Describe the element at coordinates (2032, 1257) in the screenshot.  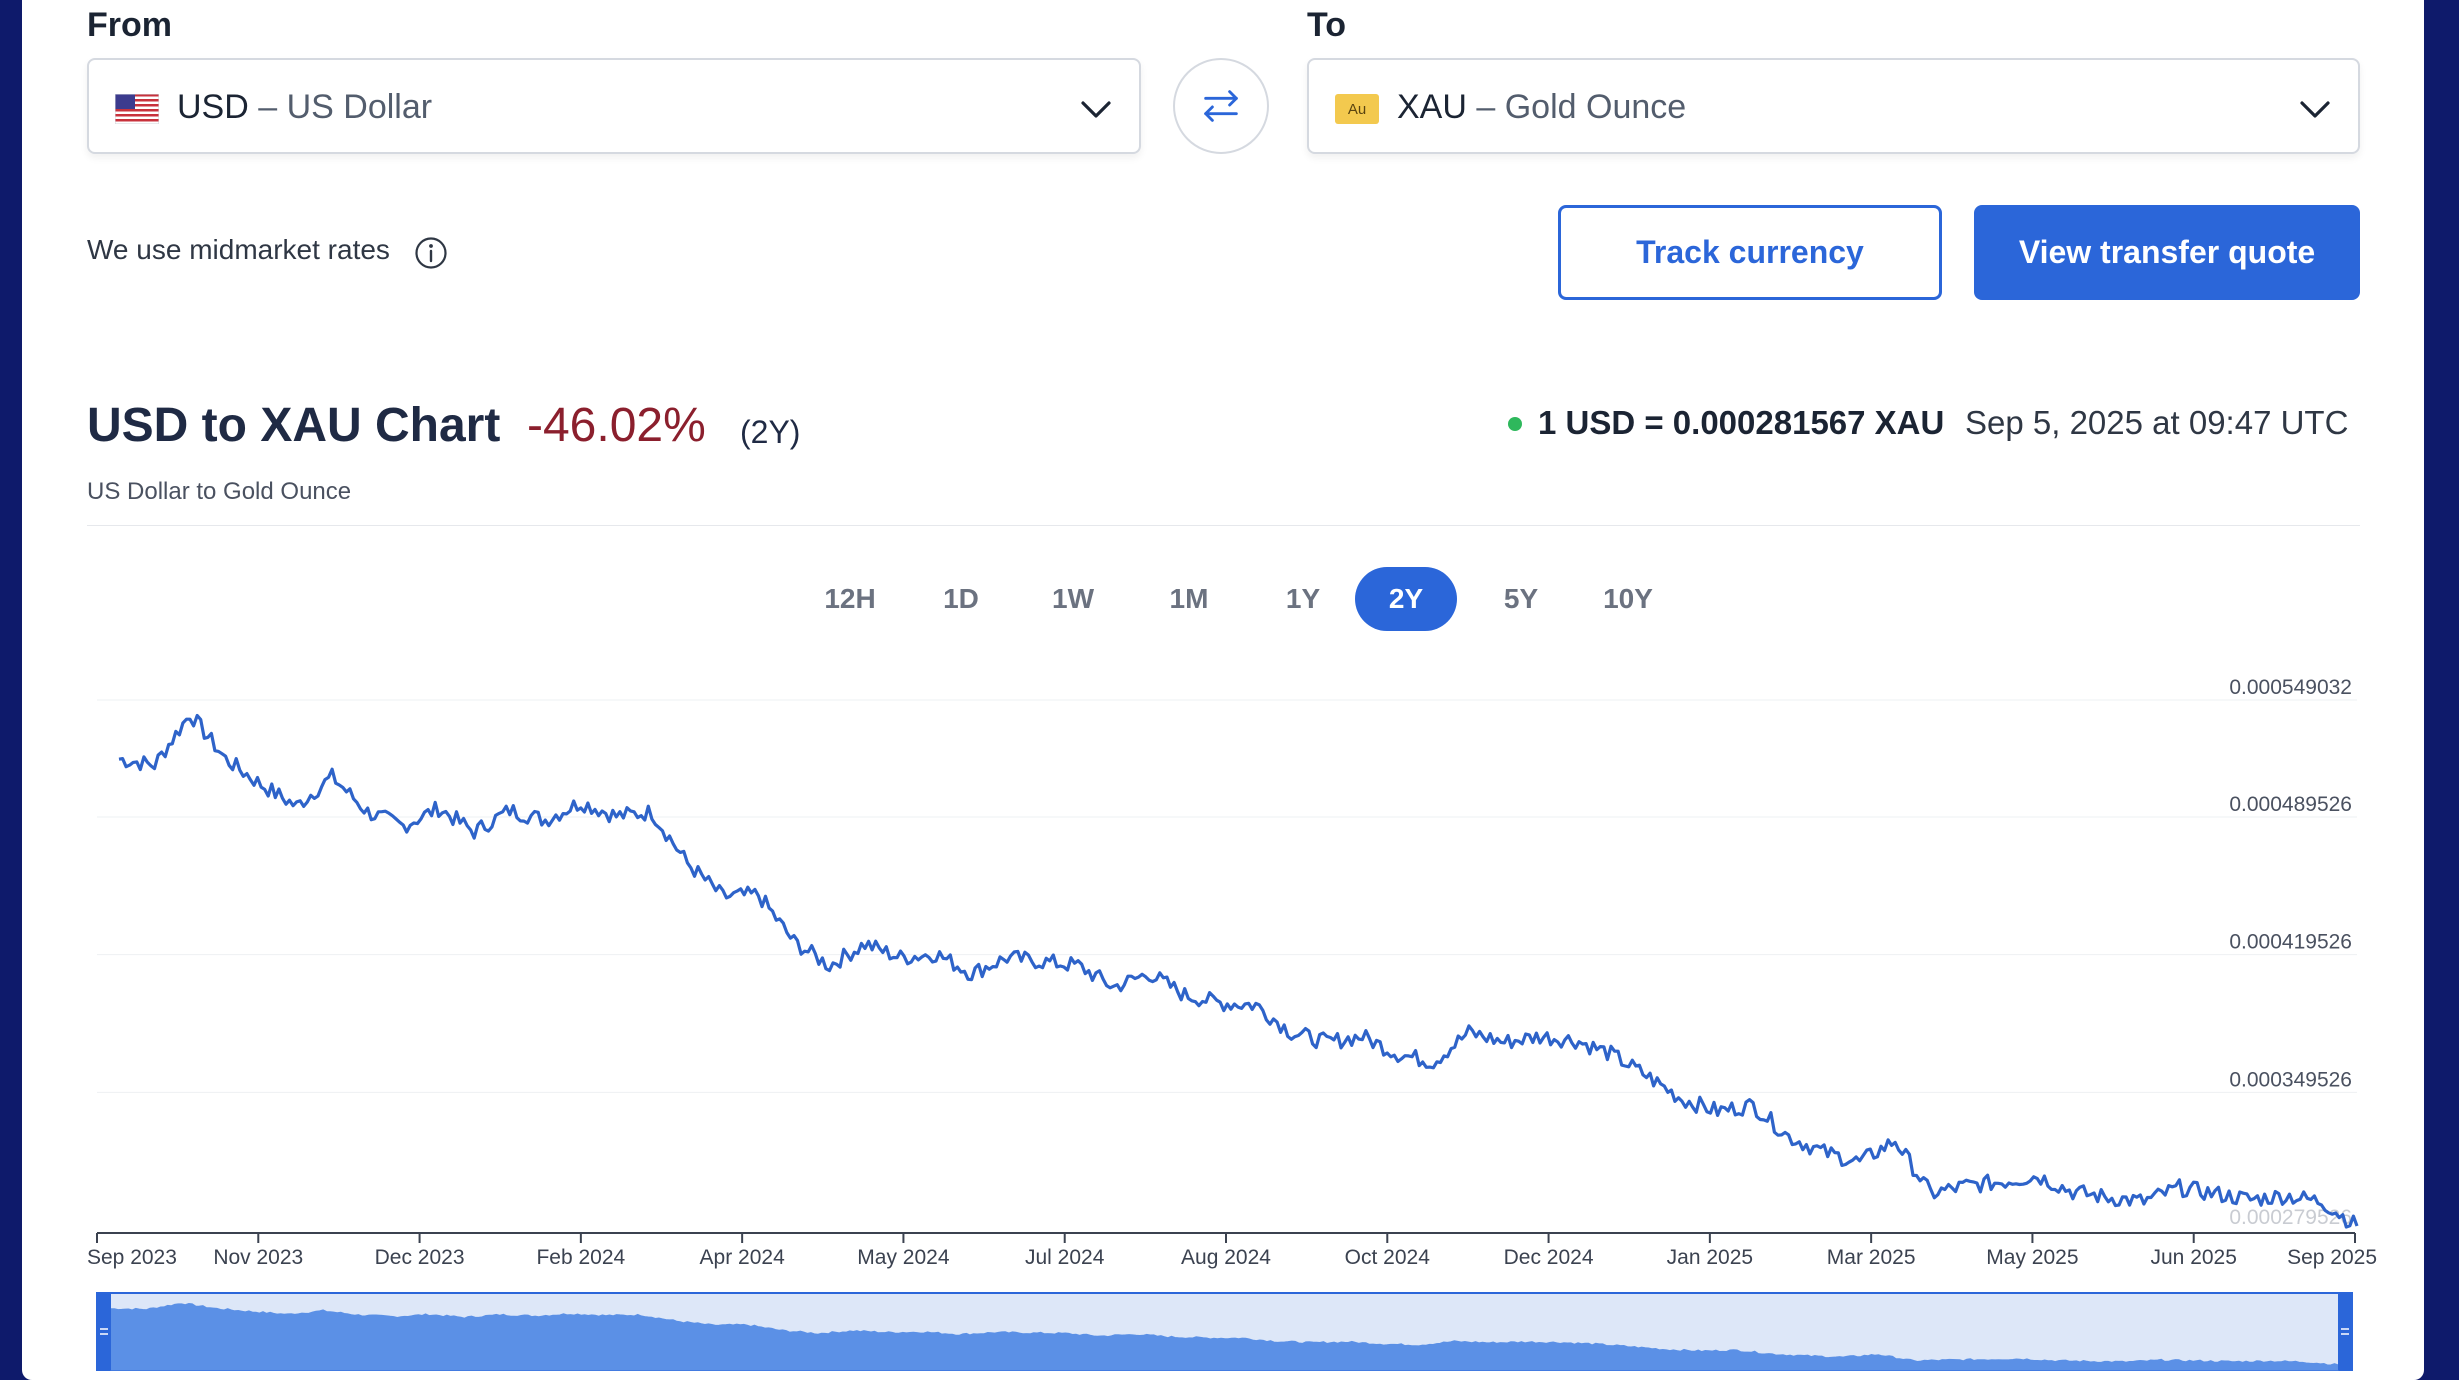
I see `x-tick-label: May 2025` at that location.